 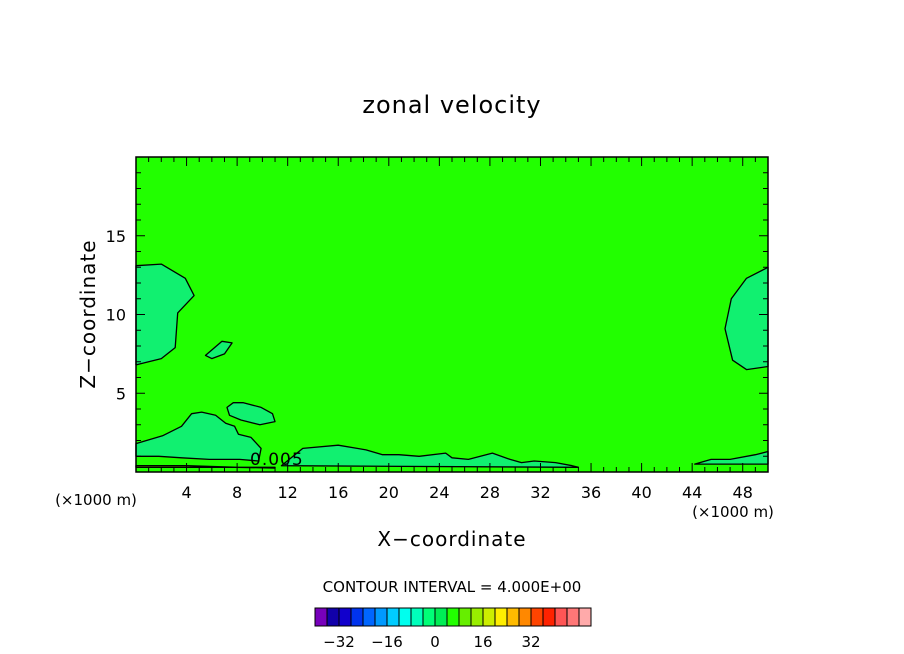 I want to click on y-tick-label: 15, so click(x=116, y=236).